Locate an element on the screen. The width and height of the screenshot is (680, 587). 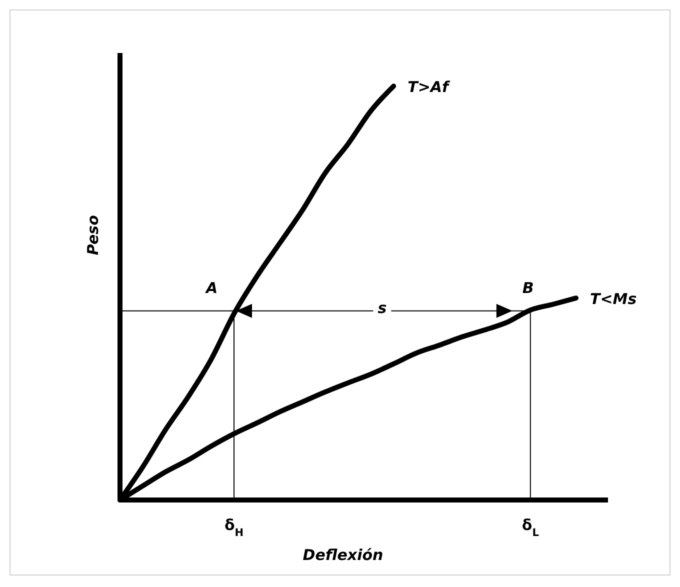
series-label: T>Af is located at coordinates (430, 87).